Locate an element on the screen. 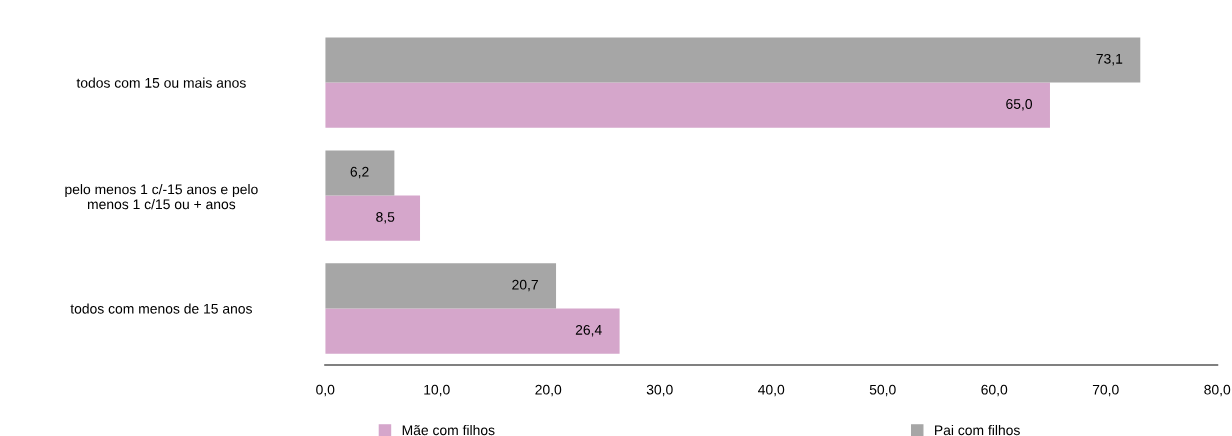 This screenshot has height=436, width=1232. x-tick-label: 10,0 is located at coordinates (437, 390).